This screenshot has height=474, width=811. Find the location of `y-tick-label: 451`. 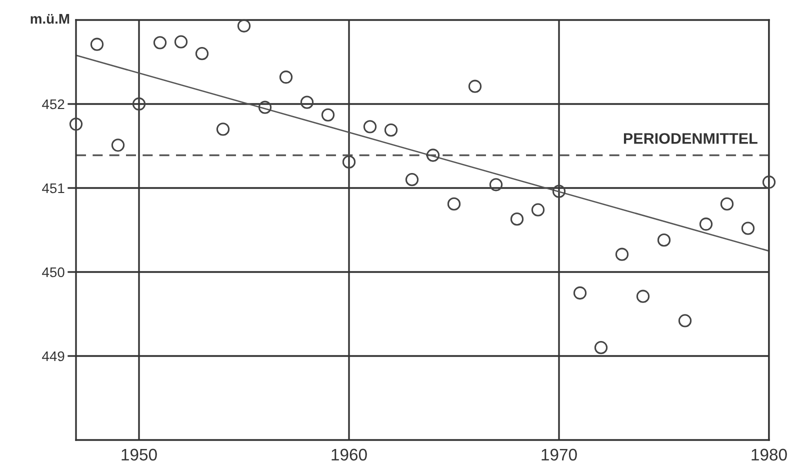

y-tick-label: 451 is located at coordinates (53, 188).